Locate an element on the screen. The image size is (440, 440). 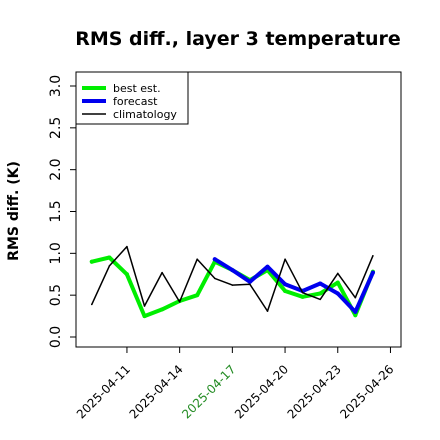
y-axis-label: RMS diff. (K) is located at coordinates (14, 211).